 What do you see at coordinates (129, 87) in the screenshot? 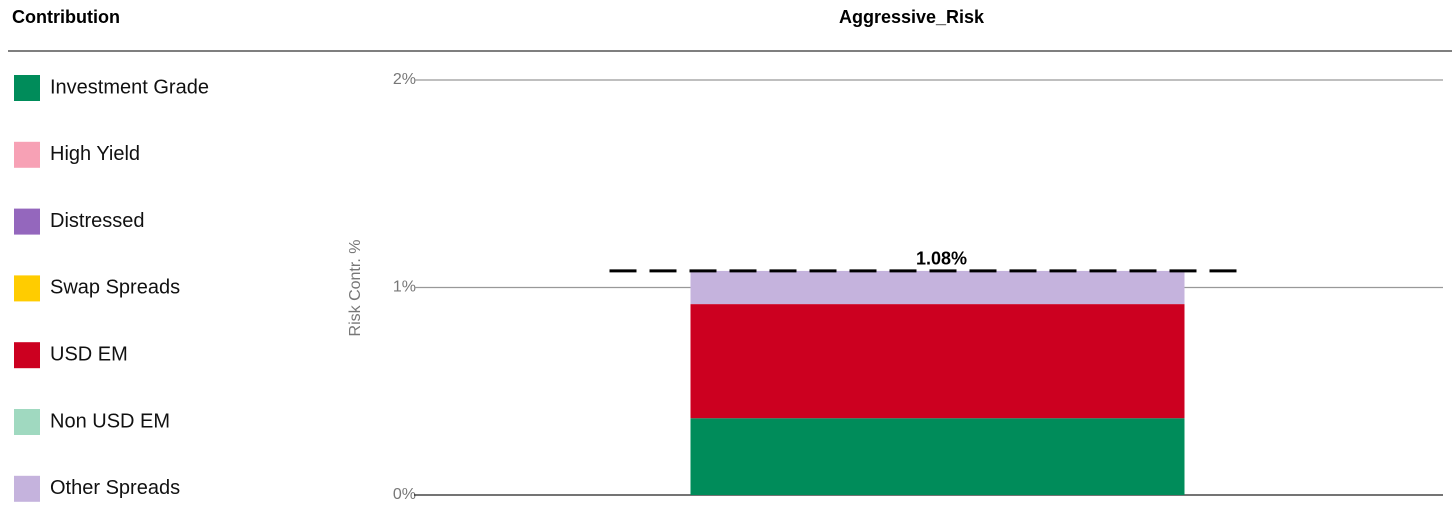
I see `legend-label: Investment Grade` at bounding box center [129, 87].